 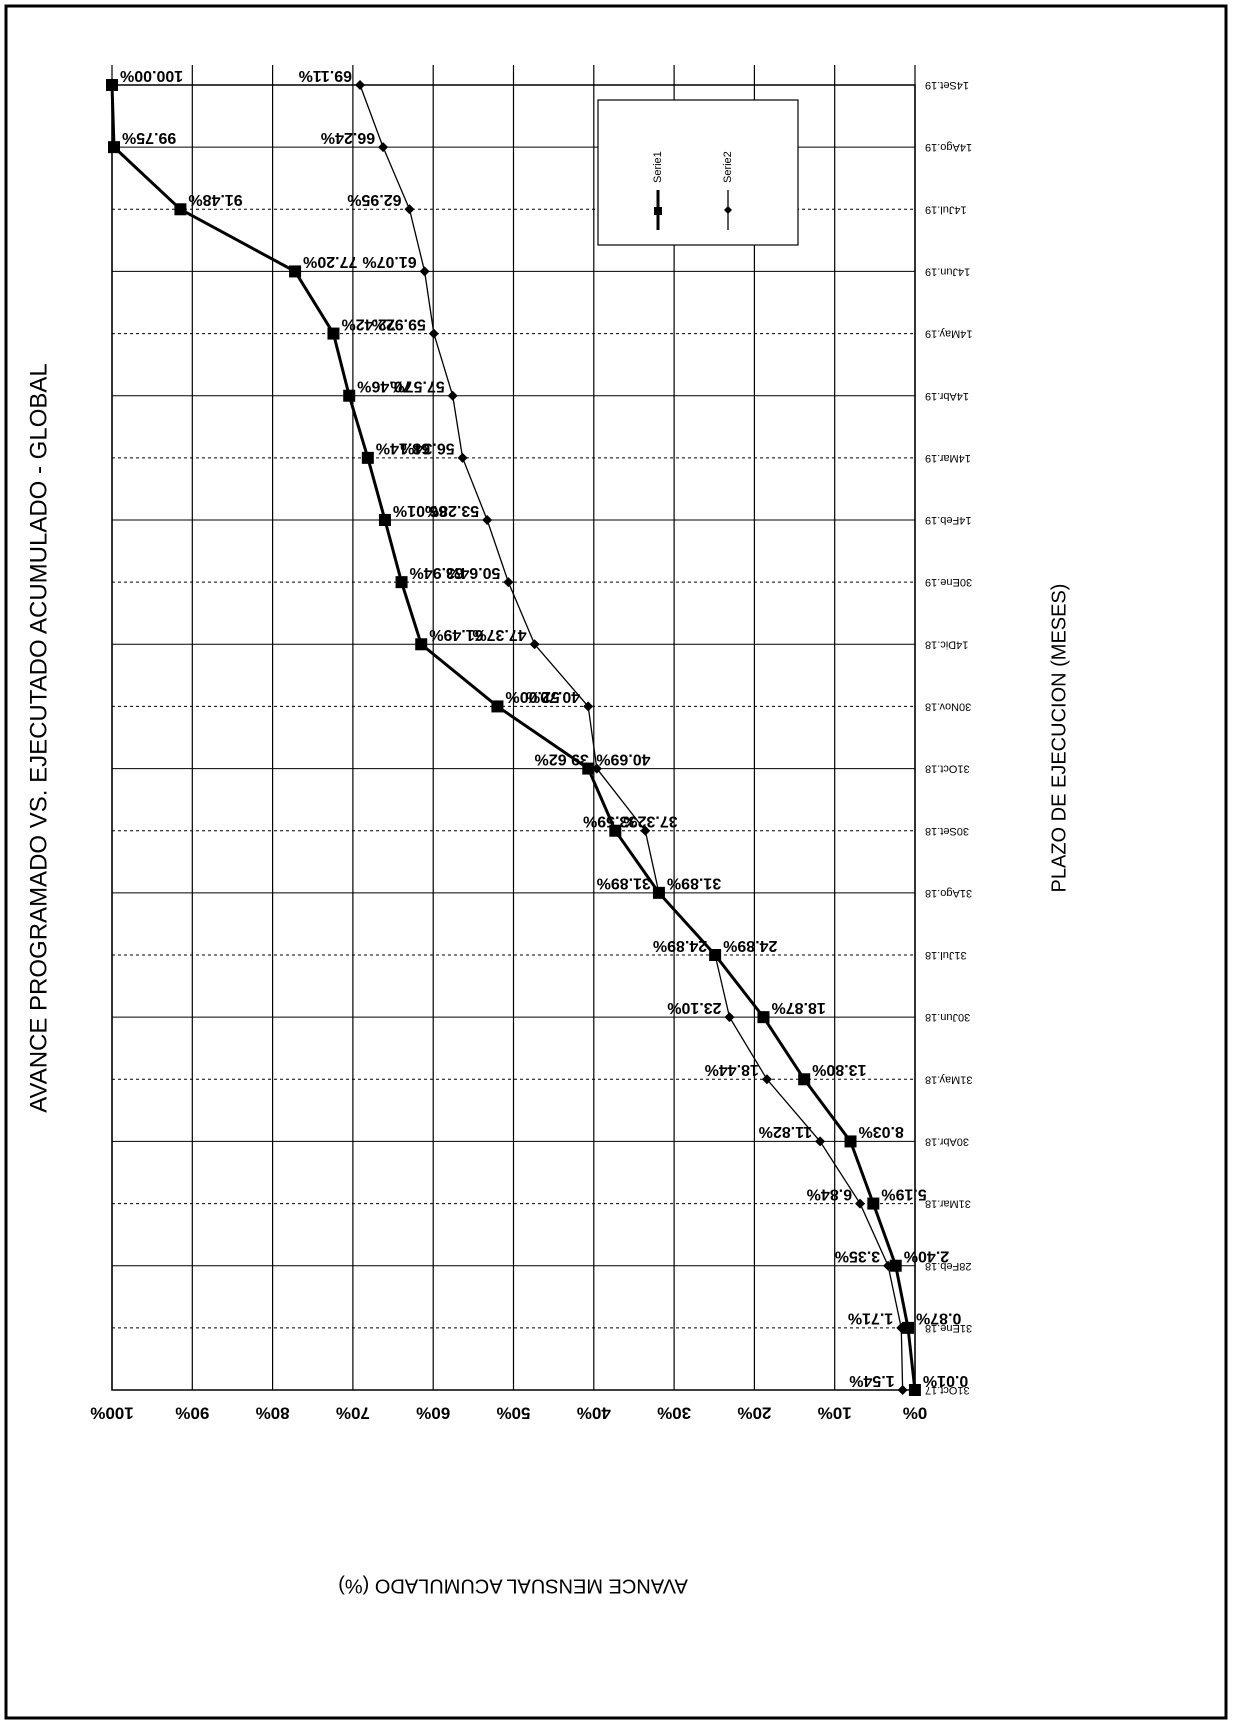 I want to click on data-label: 37.32%, so click(x=650, y=820).